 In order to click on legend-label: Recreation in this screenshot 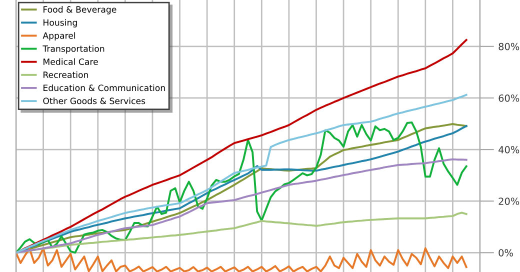, I will do `click(66, 74)`.